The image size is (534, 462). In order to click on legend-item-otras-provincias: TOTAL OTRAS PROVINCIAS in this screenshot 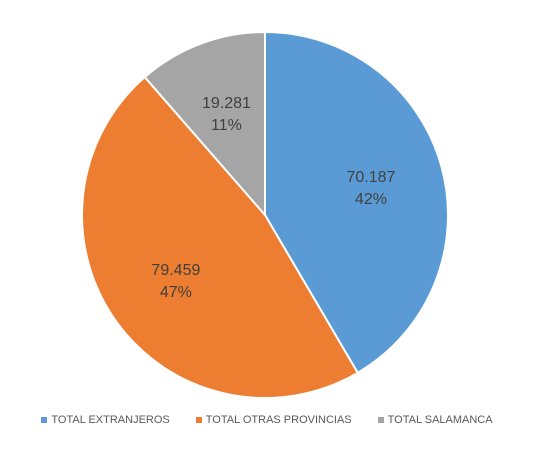, I will do `click(273, 420)`.